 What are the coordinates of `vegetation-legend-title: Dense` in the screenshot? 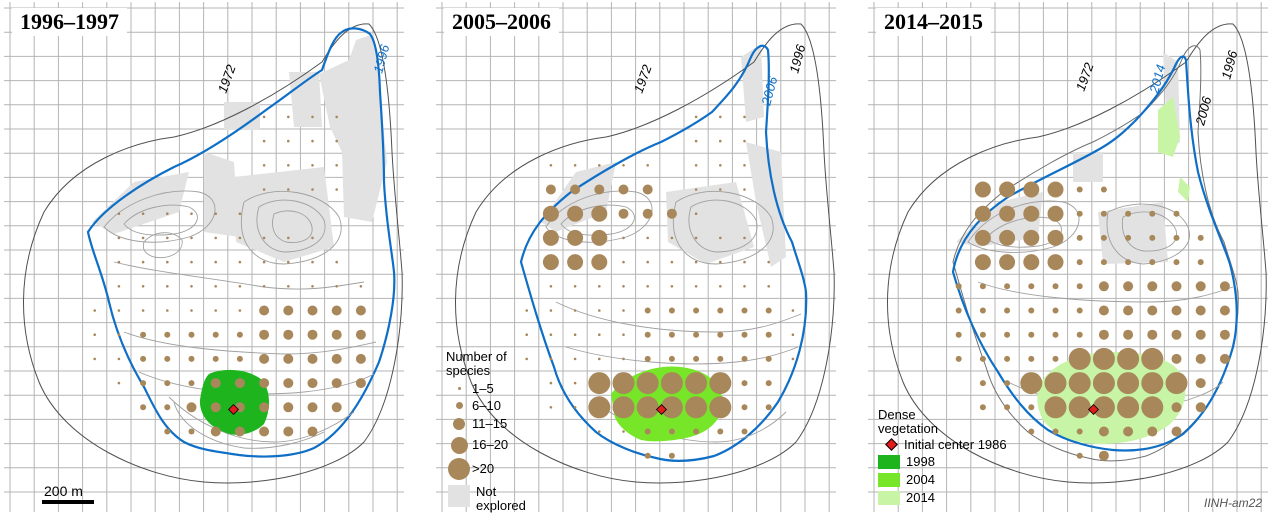 It's located at (897, 414).